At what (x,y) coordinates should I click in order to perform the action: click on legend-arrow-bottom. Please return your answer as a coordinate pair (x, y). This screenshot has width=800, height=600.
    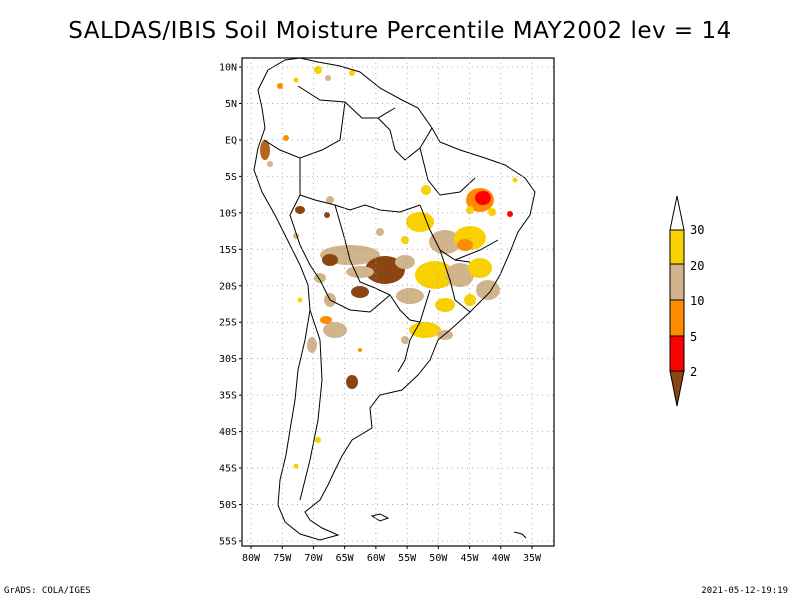
    Looking at the image, I should click on (677, 388).